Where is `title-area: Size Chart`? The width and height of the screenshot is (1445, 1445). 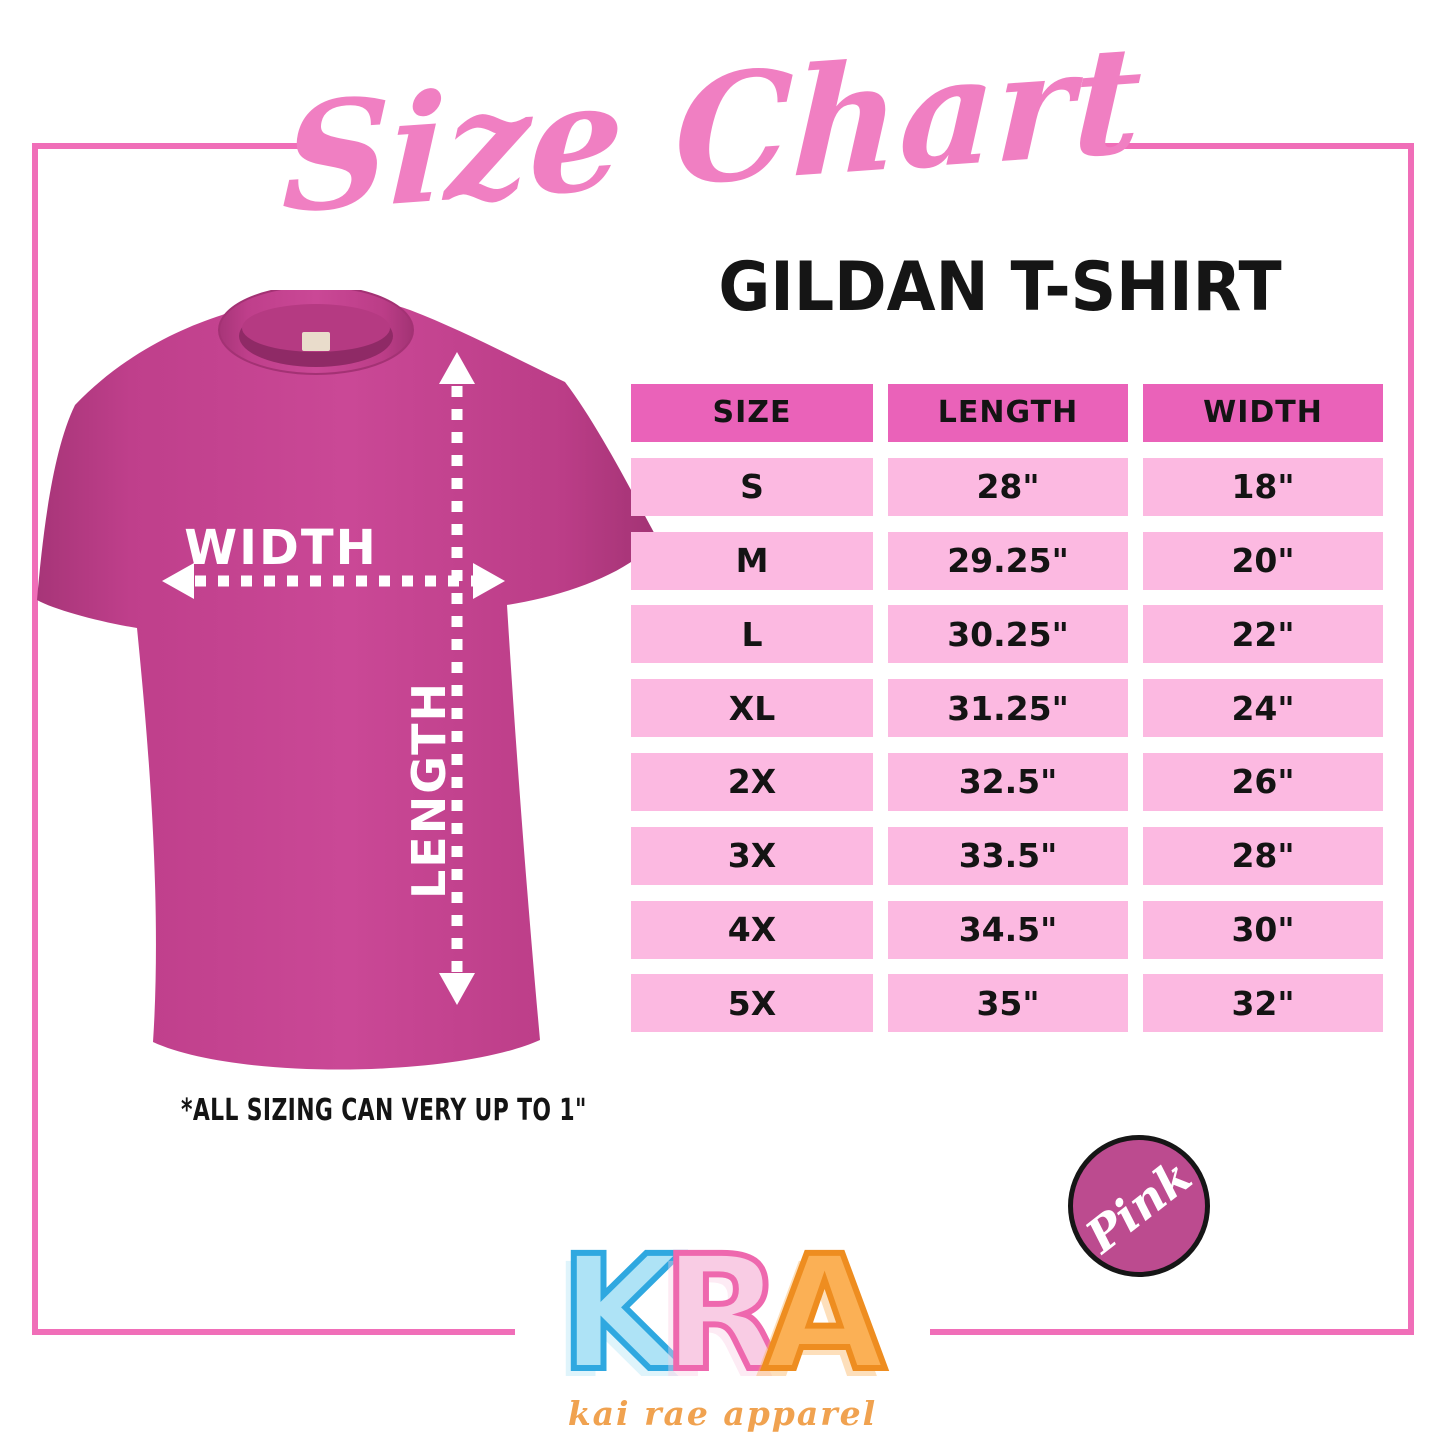 title-area: Size Chart is located at coordinates (712, 129).